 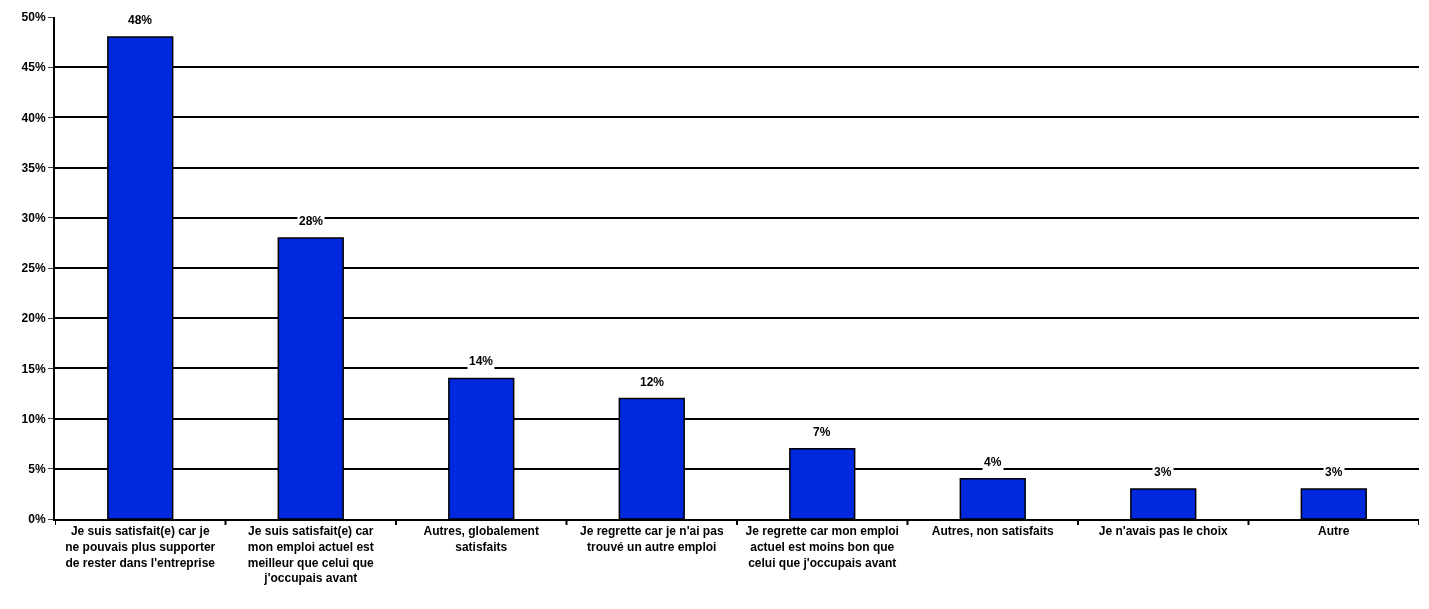 I want to click on y-tick-label: 10%, so click(x=33, y=418).